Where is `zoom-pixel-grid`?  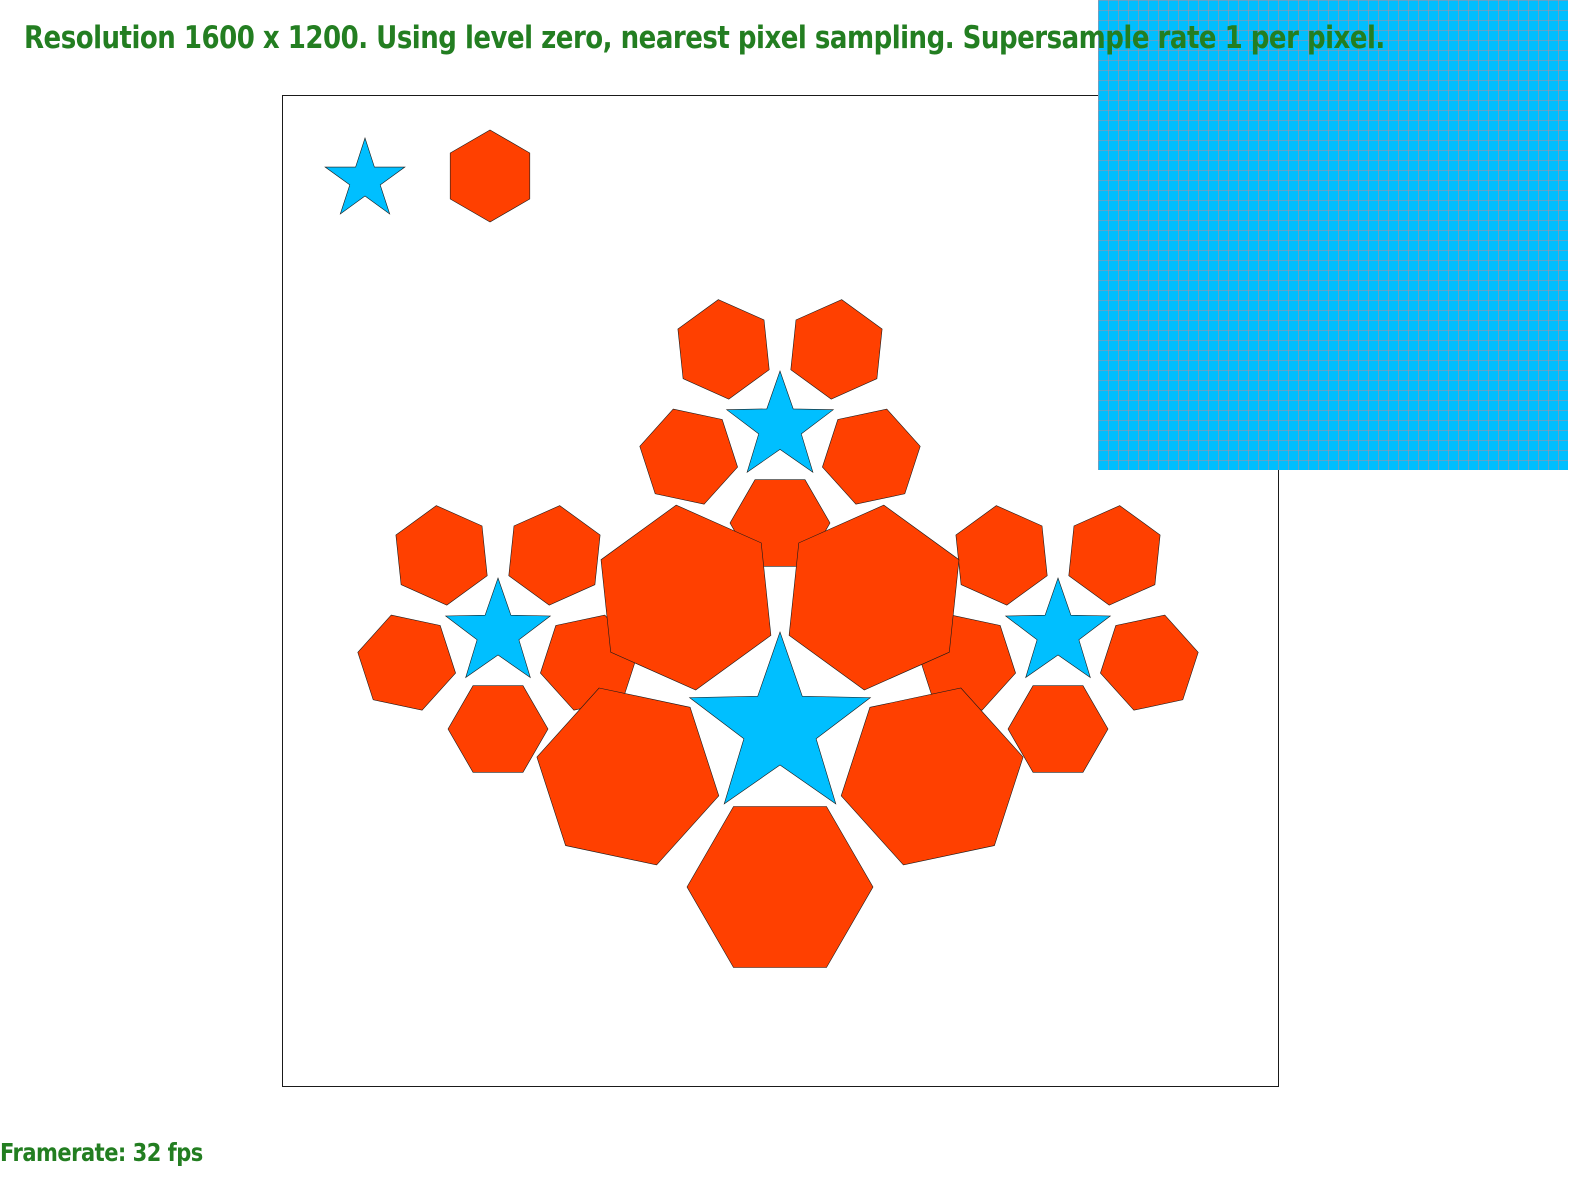
zoom-pixel-grid is located at coordinates (1333, 235).